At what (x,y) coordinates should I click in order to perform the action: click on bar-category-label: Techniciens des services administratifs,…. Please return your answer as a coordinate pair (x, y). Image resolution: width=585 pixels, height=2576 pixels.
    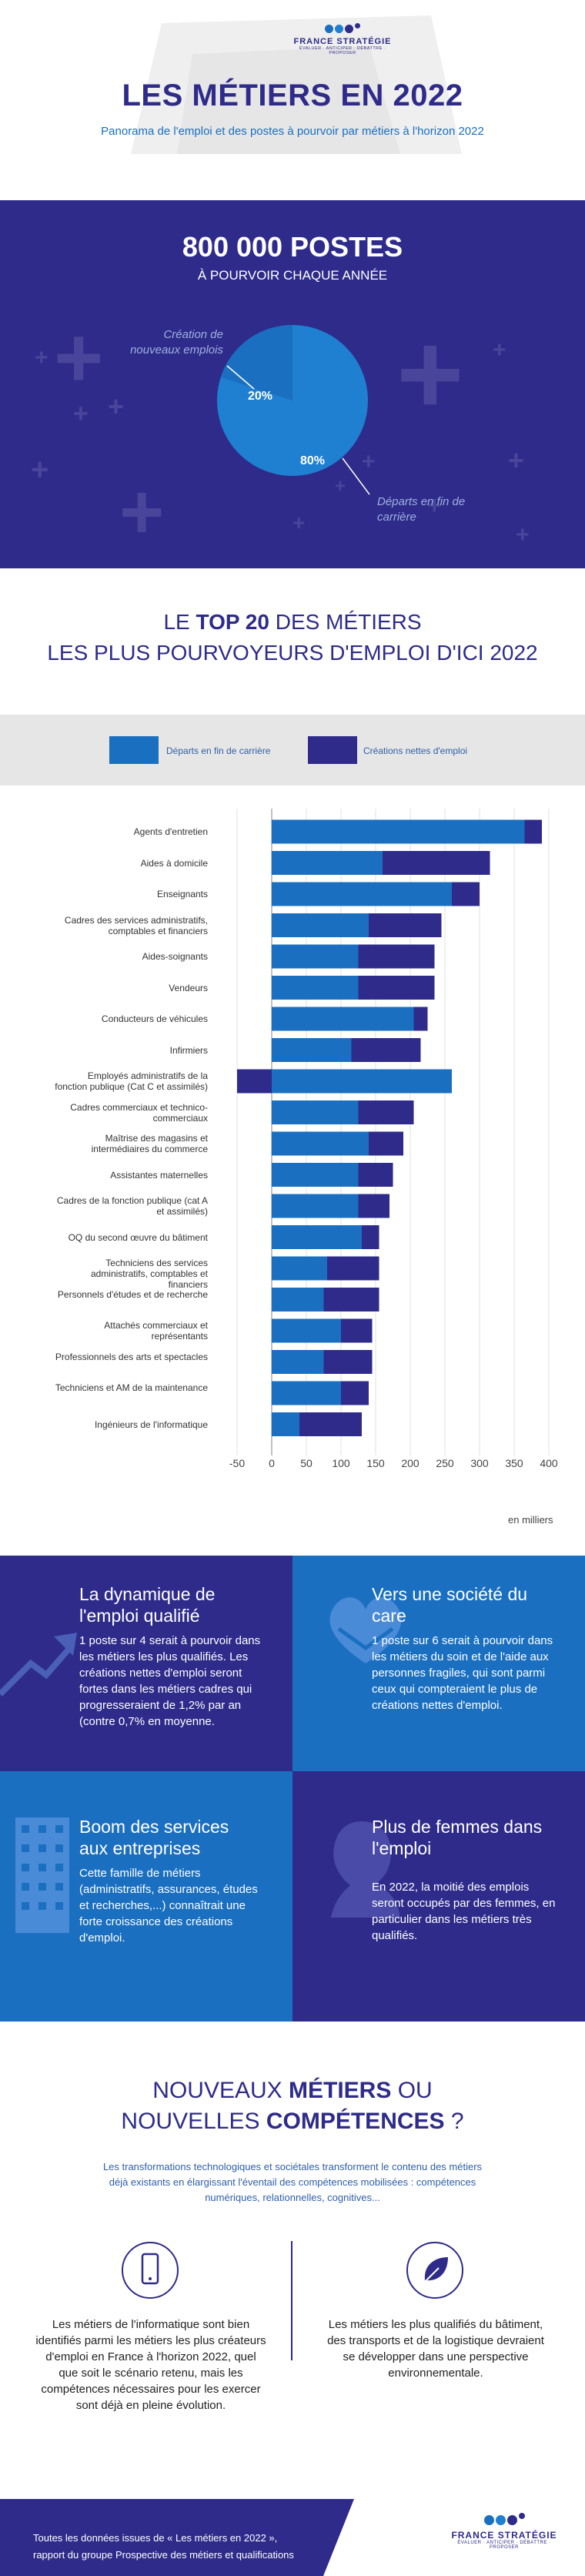
    Looking at the image, I should click on (149, 1274).